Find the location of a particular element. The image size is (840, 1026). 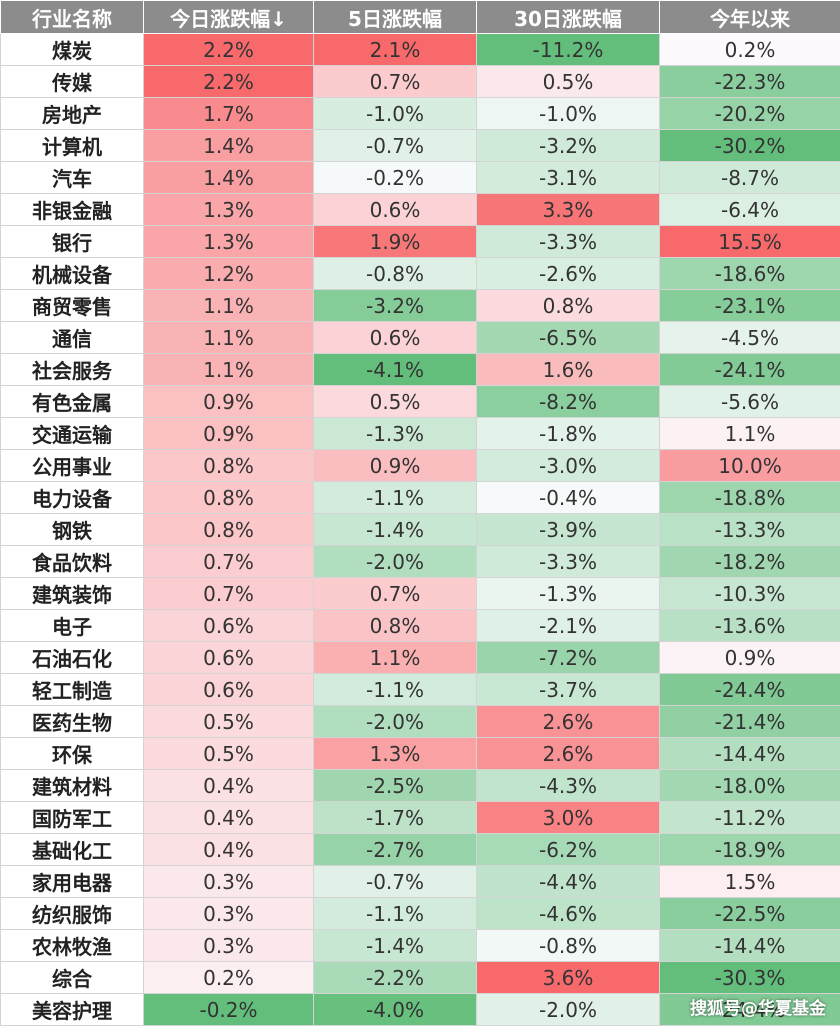

5day-change-cell: -1.1% is located at coordinates (395, 690).